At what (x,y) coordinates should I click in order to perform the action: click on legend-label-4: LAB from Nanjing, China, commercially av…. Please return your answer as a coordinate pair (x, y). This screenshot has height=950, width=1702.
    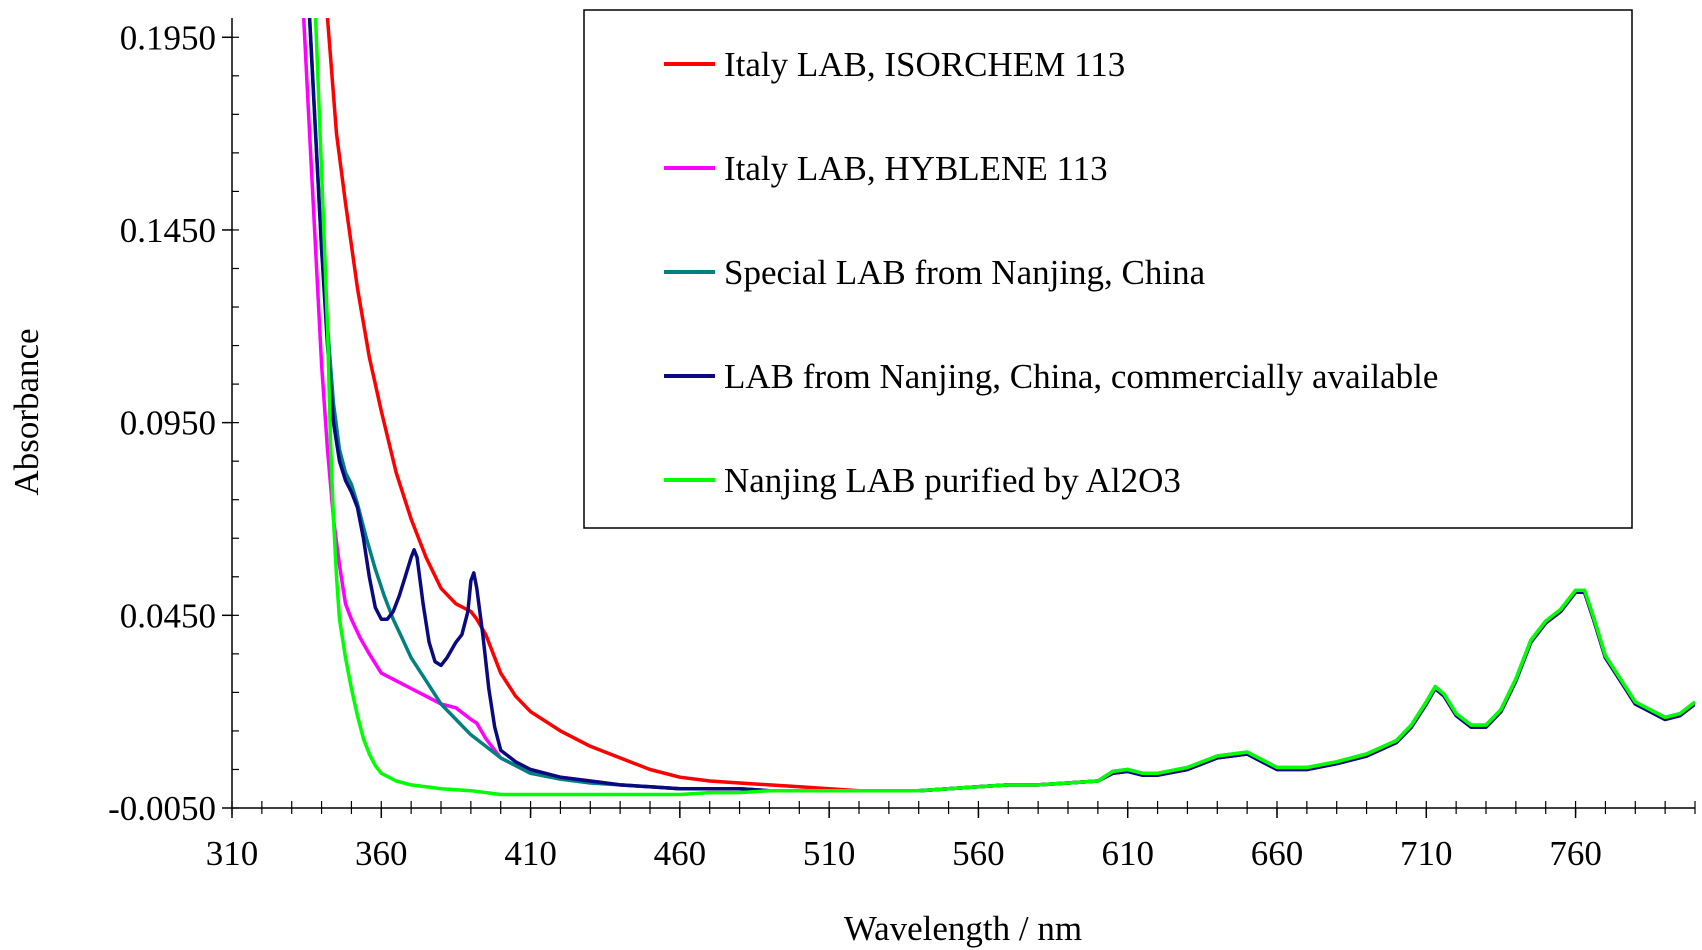
    Looking at the image, I should click on (1081, 376).